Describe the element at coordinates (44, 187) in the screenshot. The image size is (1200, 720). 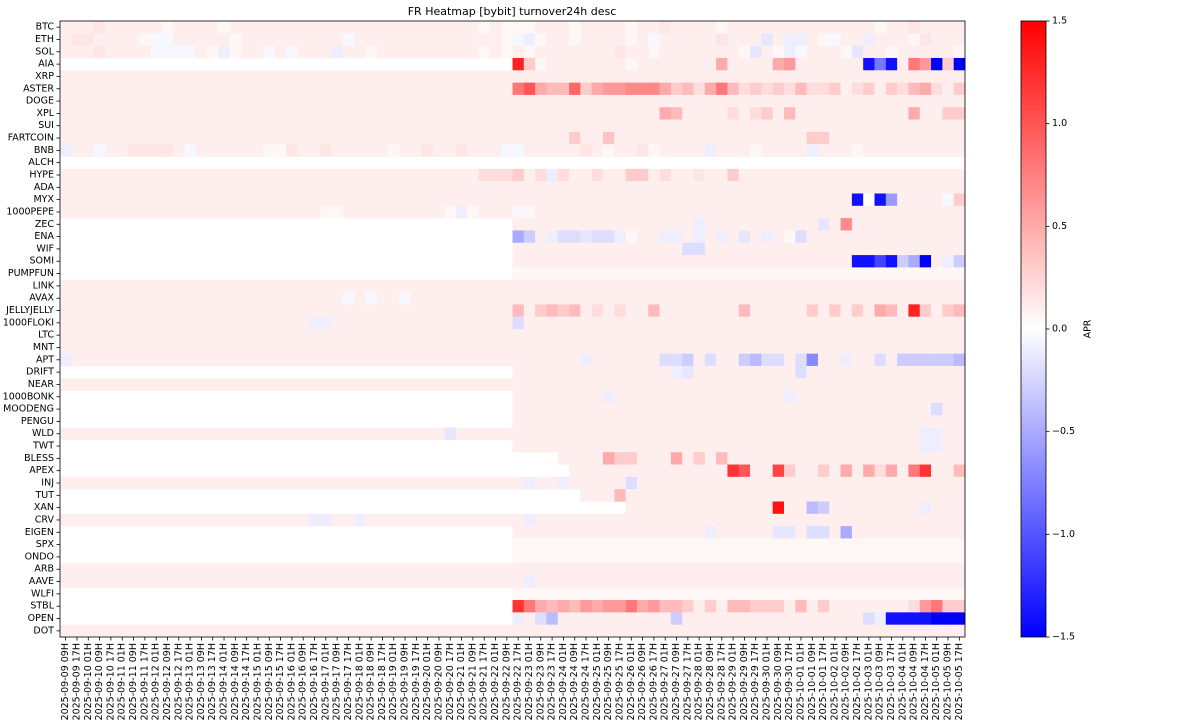
I see `y-tick-label: ADA` at that location.